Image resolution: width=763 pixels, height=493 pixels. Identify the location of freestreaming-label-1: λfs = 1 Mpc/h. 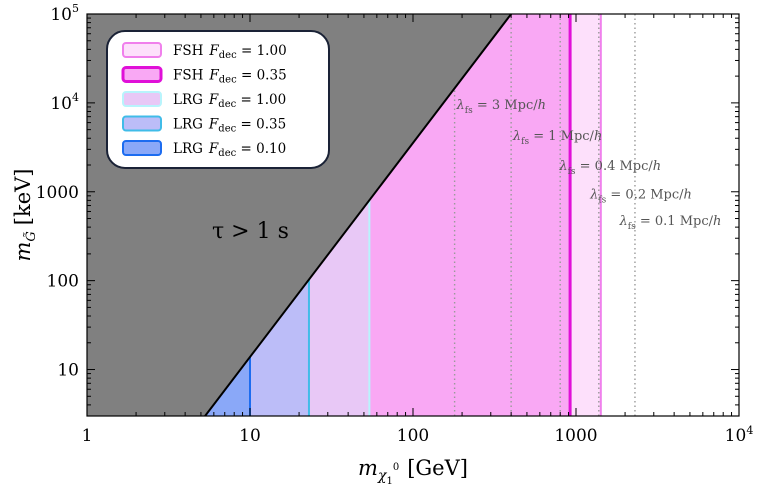
(557, 138).